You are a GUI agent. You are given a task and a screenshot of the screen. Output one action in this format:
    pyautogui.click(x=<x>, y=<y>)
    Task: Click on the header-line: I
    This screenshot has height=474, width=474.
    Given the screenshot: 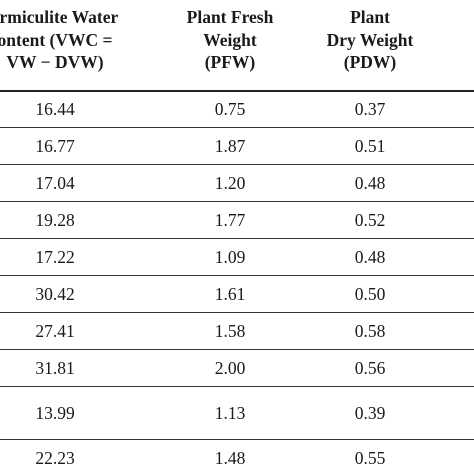 What is the action you would take?
    pyautogui.click(x=458, y=17)
    